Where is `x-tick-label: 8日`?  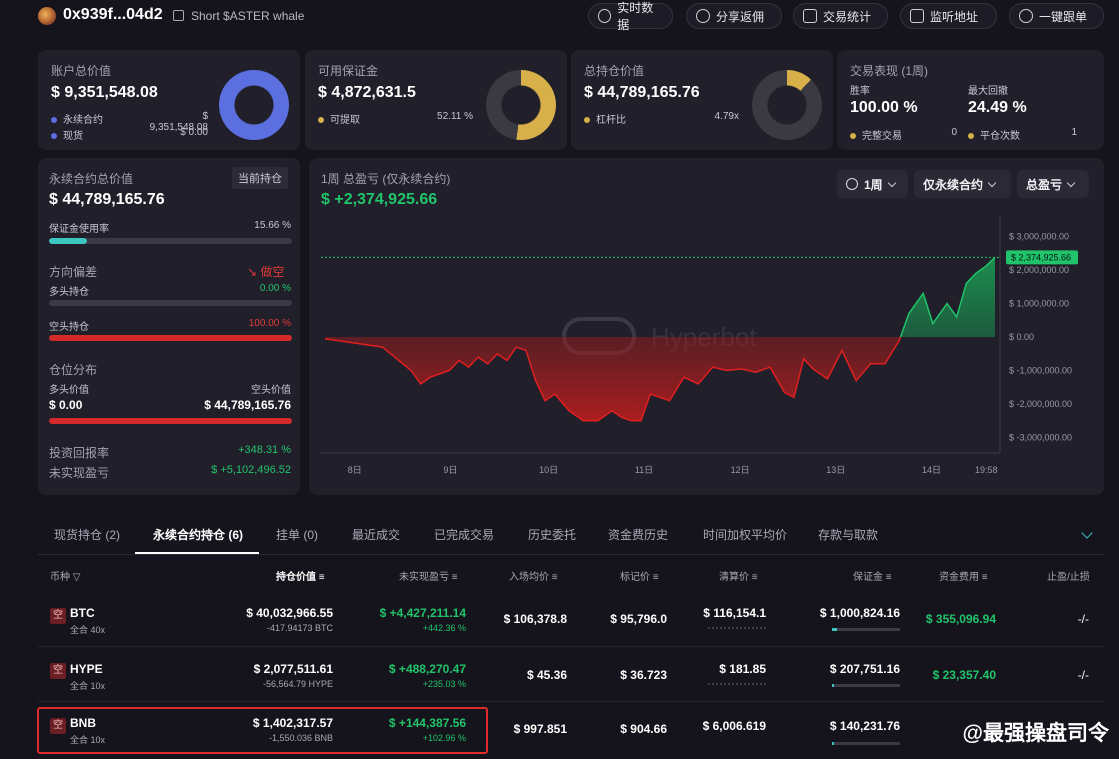 x-tick-label: 8日 is located at coordinates (355, 470).